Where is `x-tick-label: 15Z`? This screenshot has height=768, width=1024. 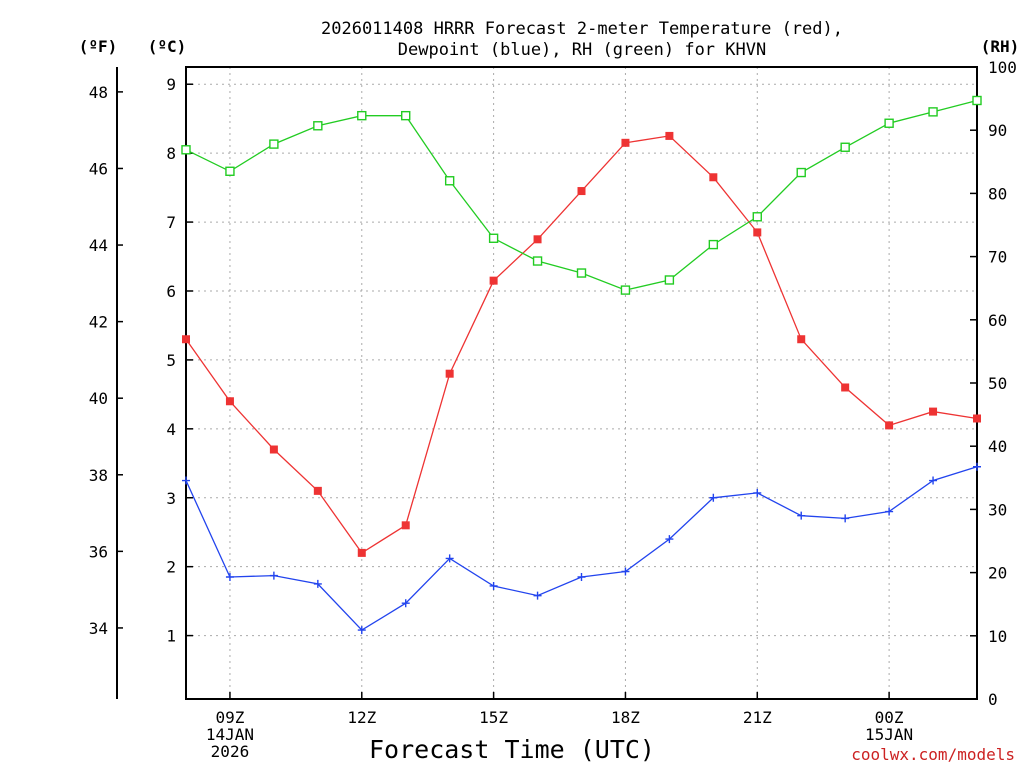
x-tick-label: 15Z is located at coordinates (493, 717).